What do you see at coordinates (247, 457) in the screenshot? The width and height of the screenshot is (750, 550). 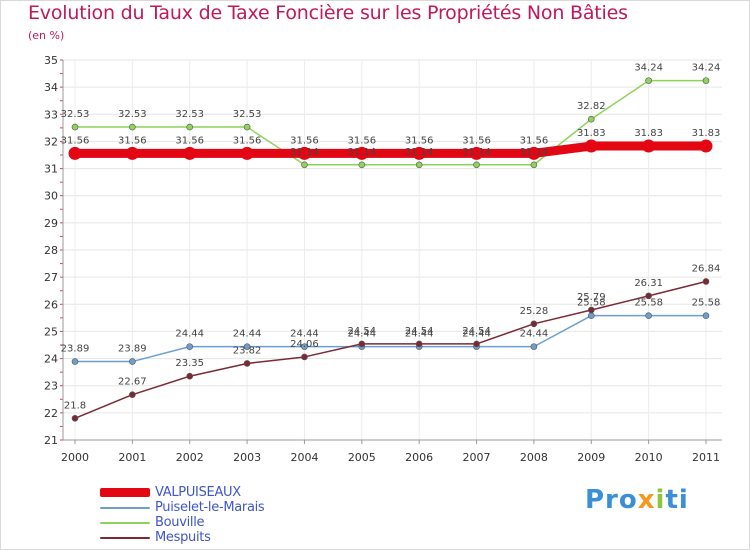 I see `x-tick-label: 2003` at bounding box center [247, 457].